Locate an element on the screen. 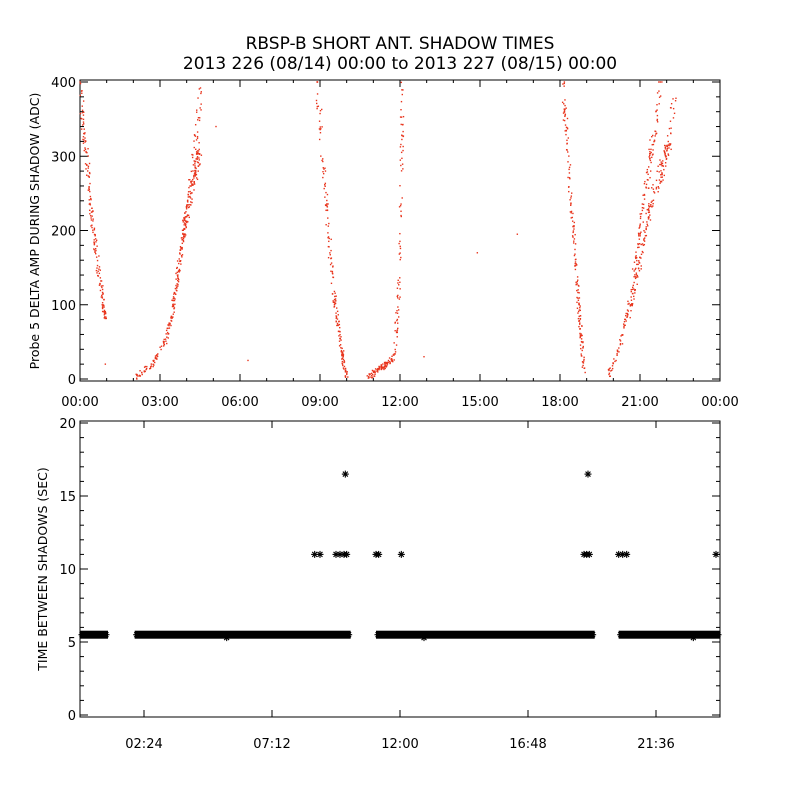 The width and height of the screenshot is (800, 800). bottom-x-tick-label: 07:12 is located at coordinates (271, 744).